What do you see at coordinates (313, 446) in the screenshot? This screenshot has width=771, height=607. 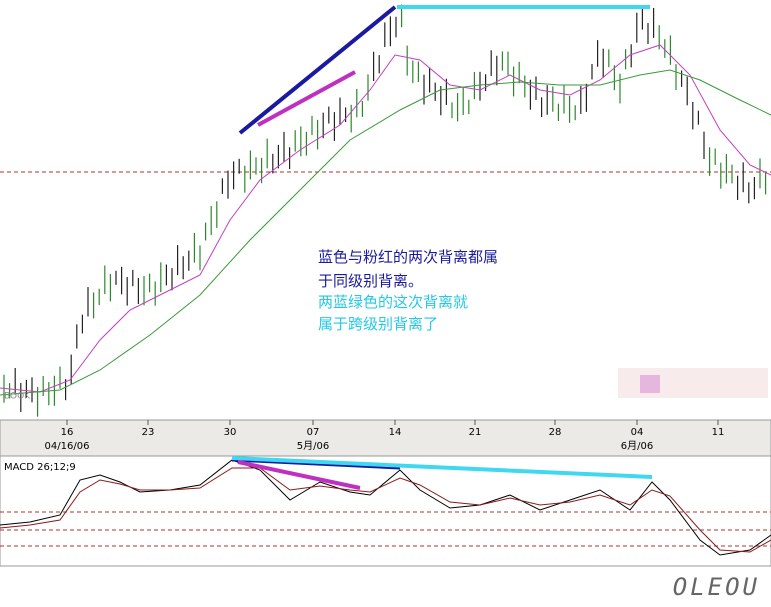 I see `month-label: 5月/06` at bounding box center [313, 446].